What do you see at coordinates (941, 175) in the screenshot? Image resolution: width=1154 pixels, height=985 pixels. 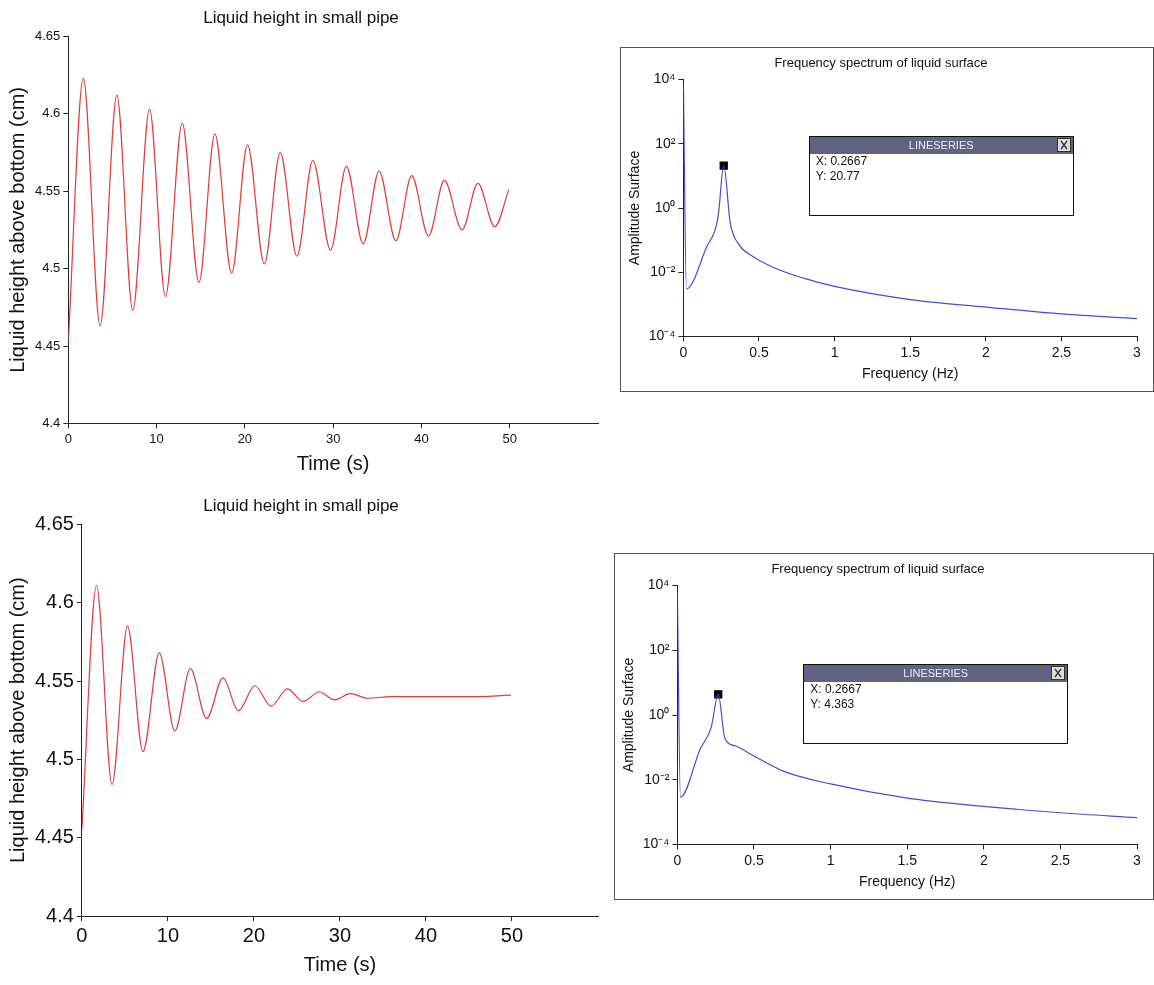 I see `popup-box: LINESERIES X: 0.2667 Y: 20.77` at bounding box center [941, 175].